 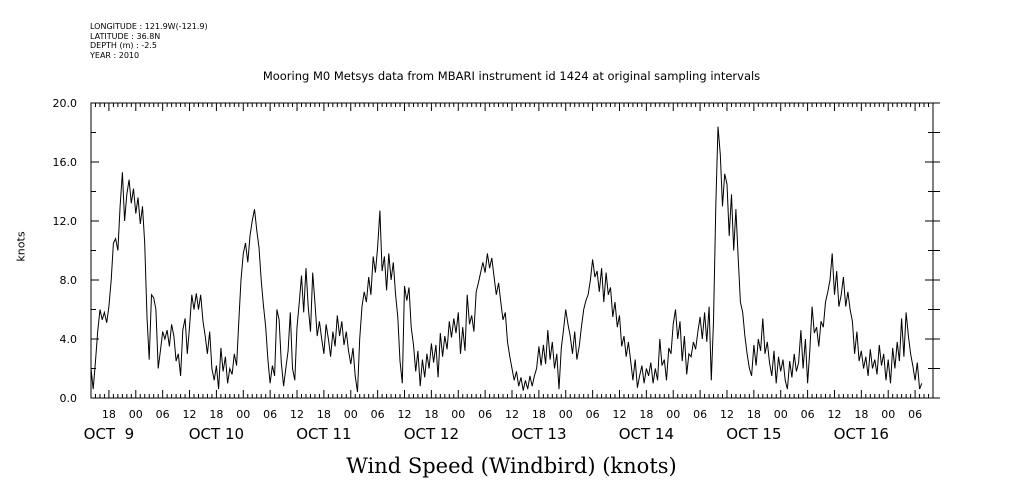 What do you see at coordinates (69, 280) in the screenshot?
I see `y-tick-label: 8.0` at bounding box center [69, 280].